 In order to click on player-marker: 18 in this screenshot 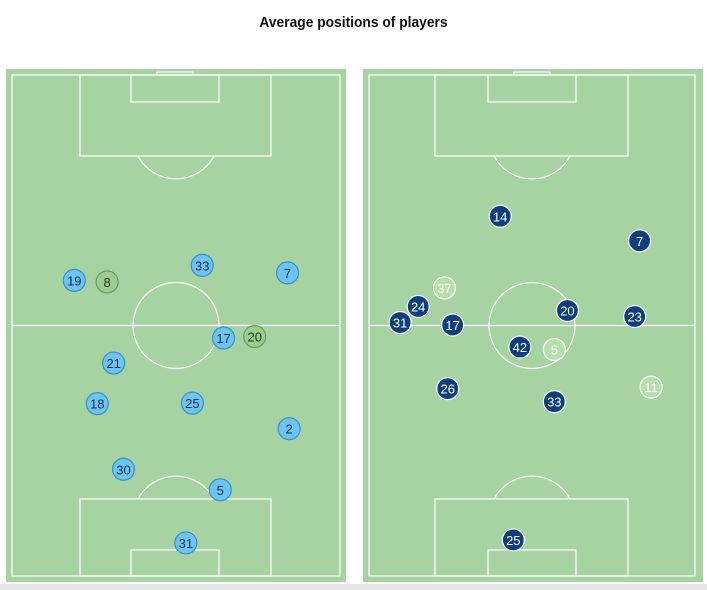, I will do `click(97, 404)`.